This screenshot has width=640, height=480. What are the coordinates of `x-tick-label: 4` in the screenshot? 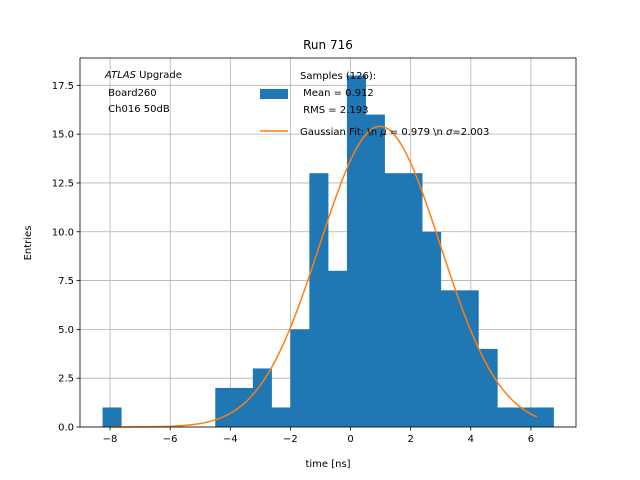 It's located at (471, 439).